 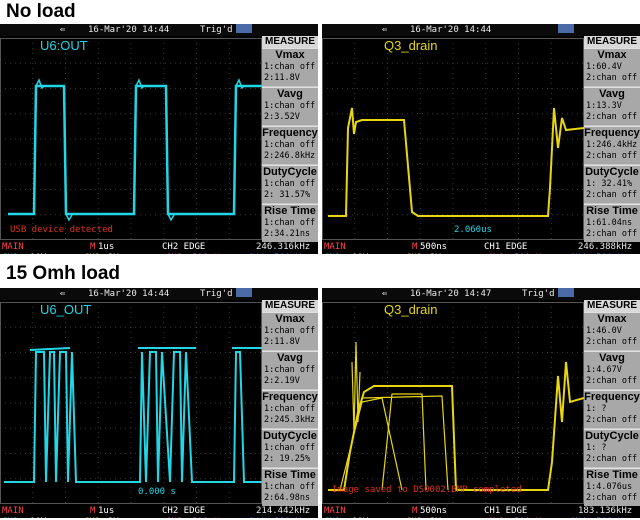 I want to click on timestamp: 16-Mar'20 14:44, so click(x=451, y=30).